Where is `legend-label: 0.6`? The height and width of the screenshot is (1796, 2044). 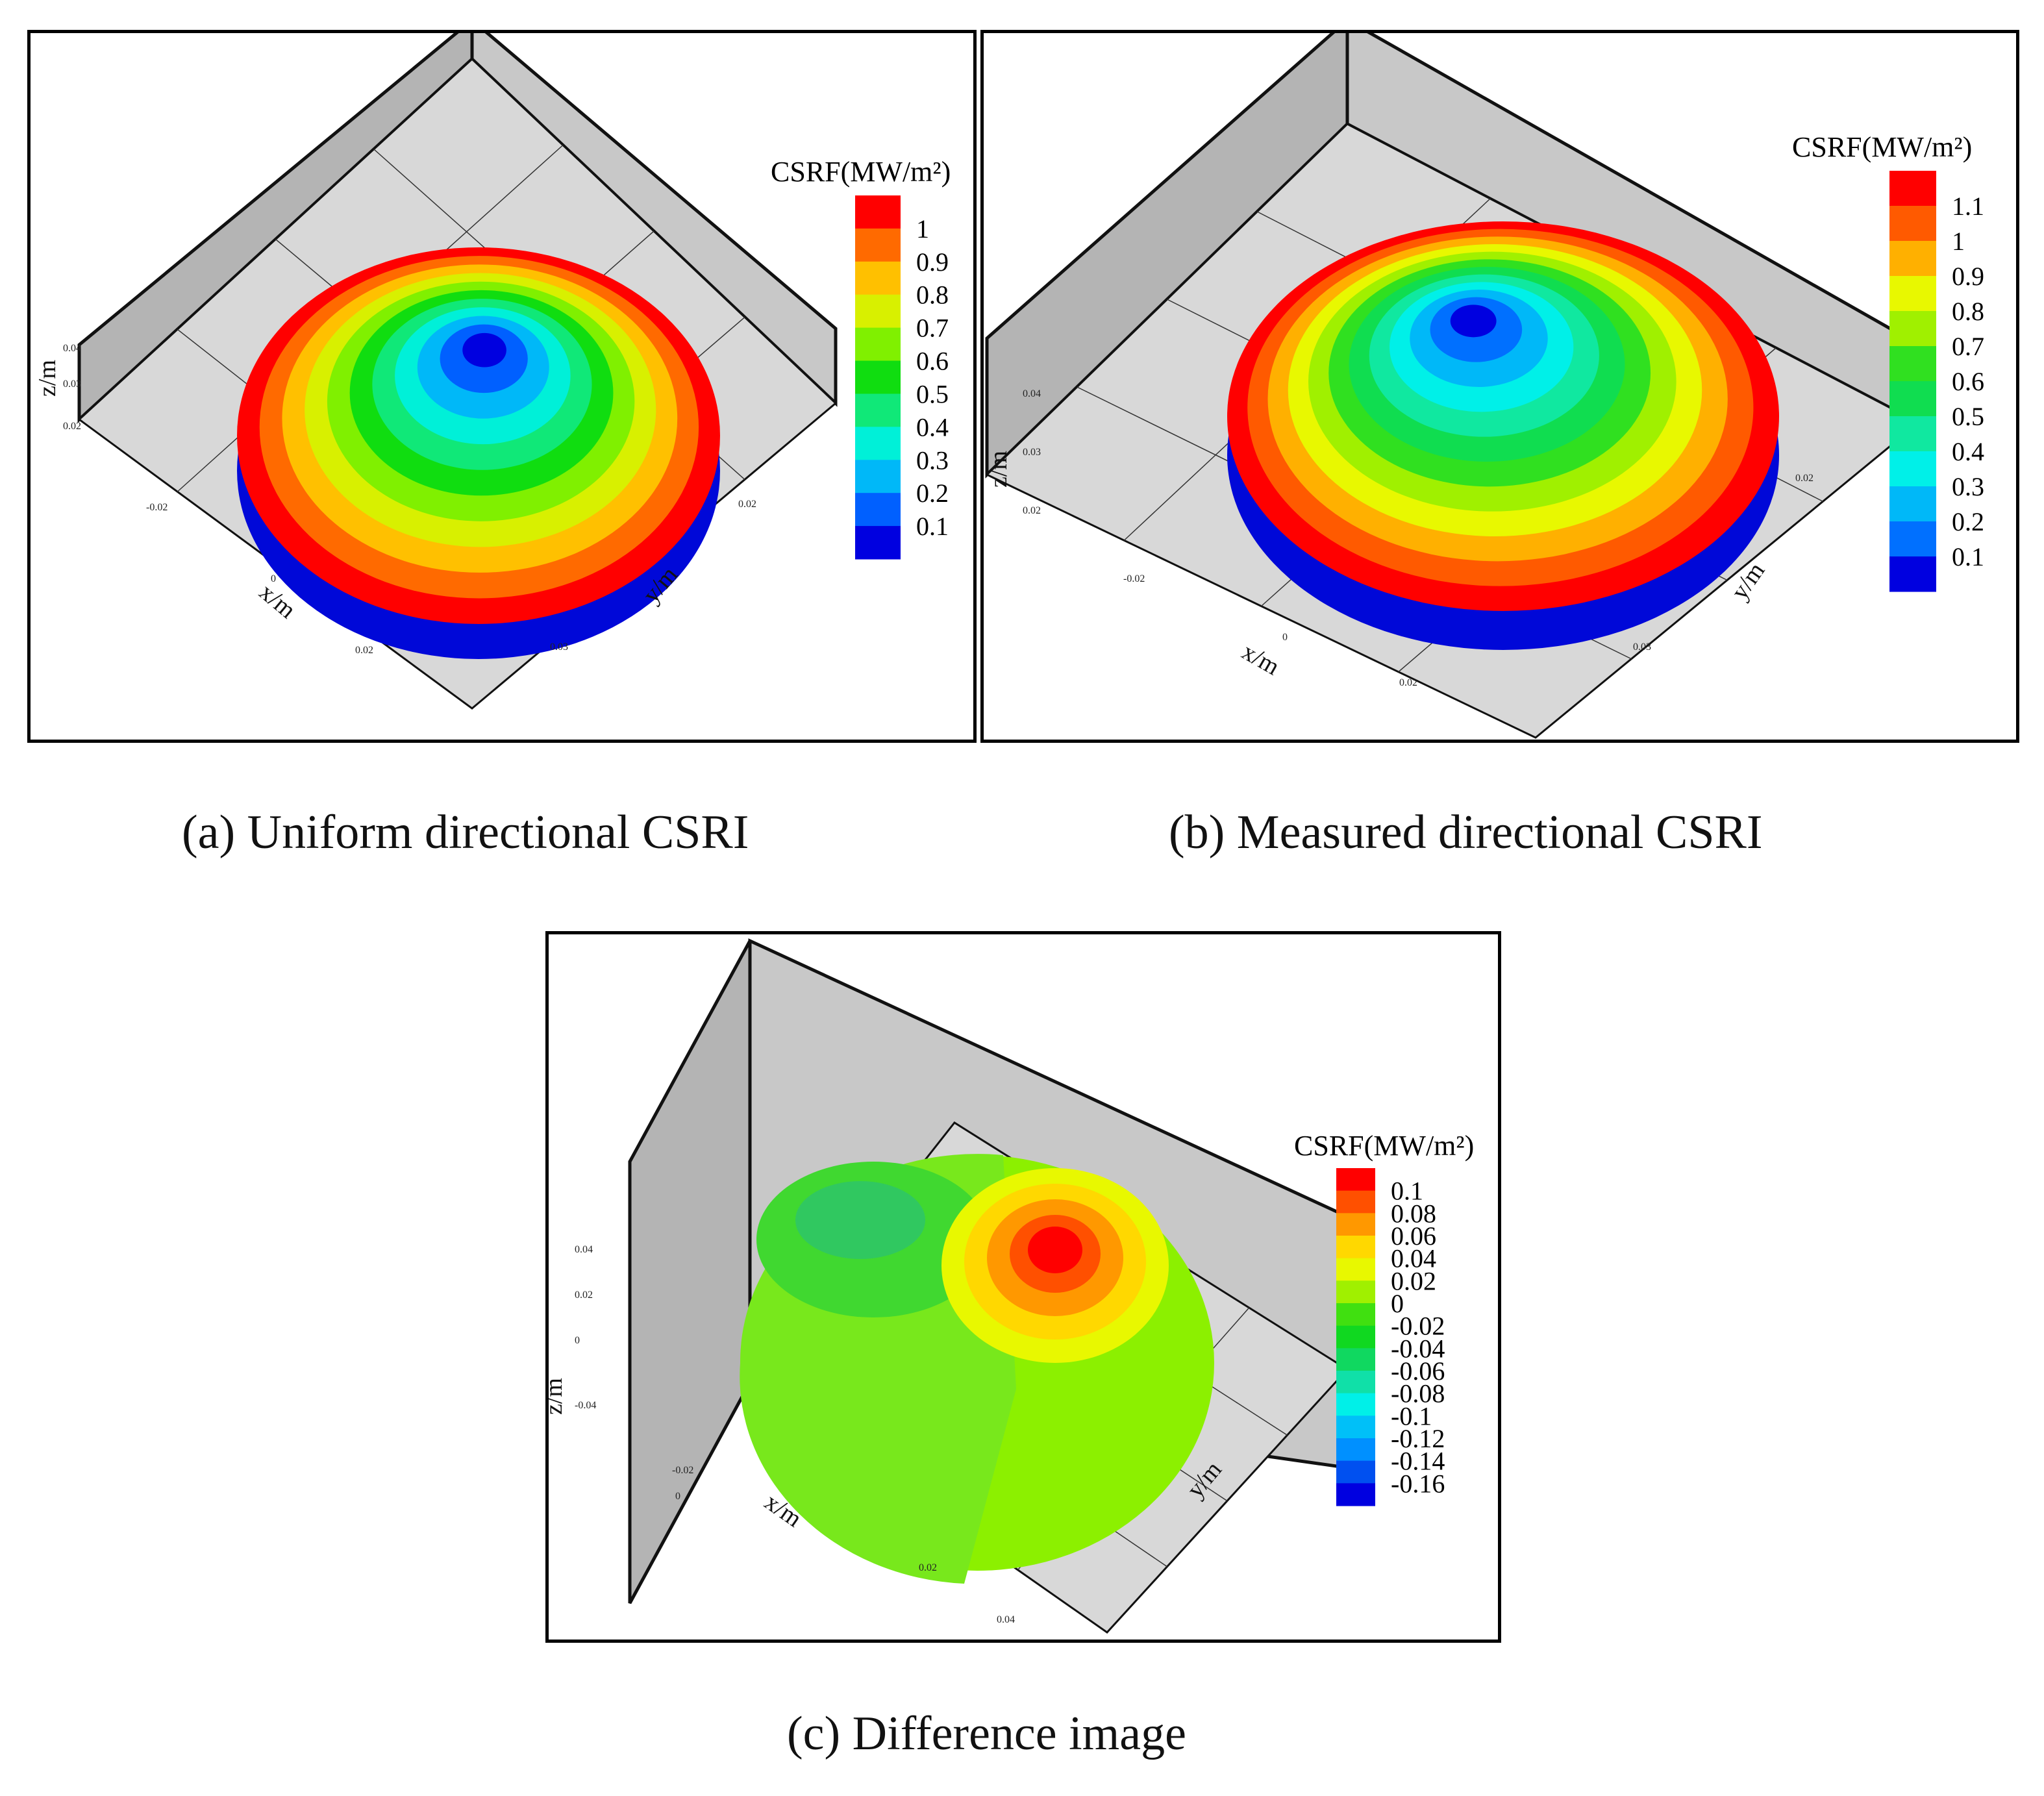
legend-label: 0.6 is located at coordinates (1968, 381).